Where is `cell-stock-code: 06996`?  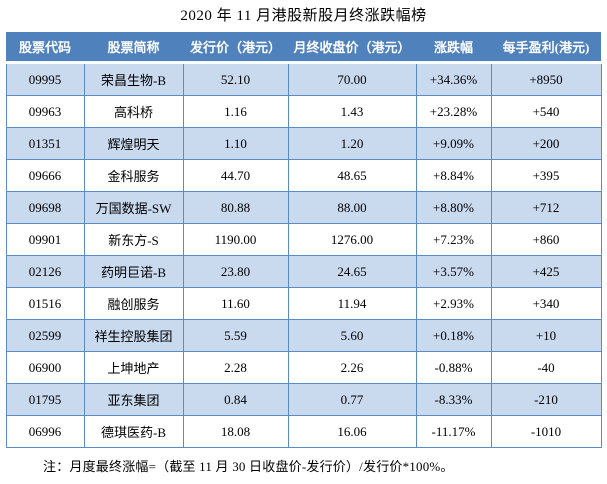
cell-stock-code: 06996 is located at coordinates (45, 431).